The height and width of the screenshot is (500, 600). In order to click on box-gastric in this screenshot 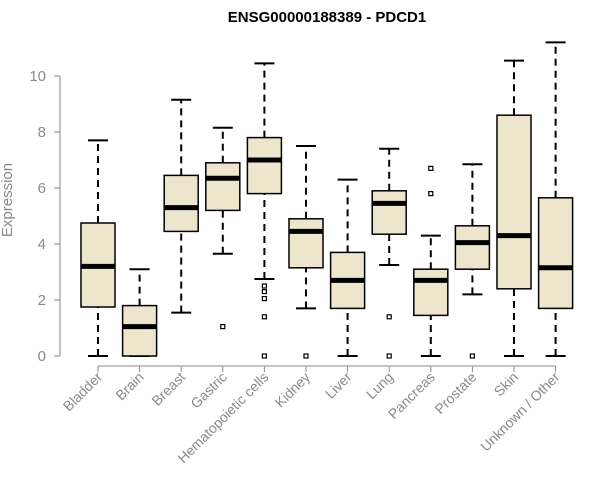, I will do `click(223, 228)`.